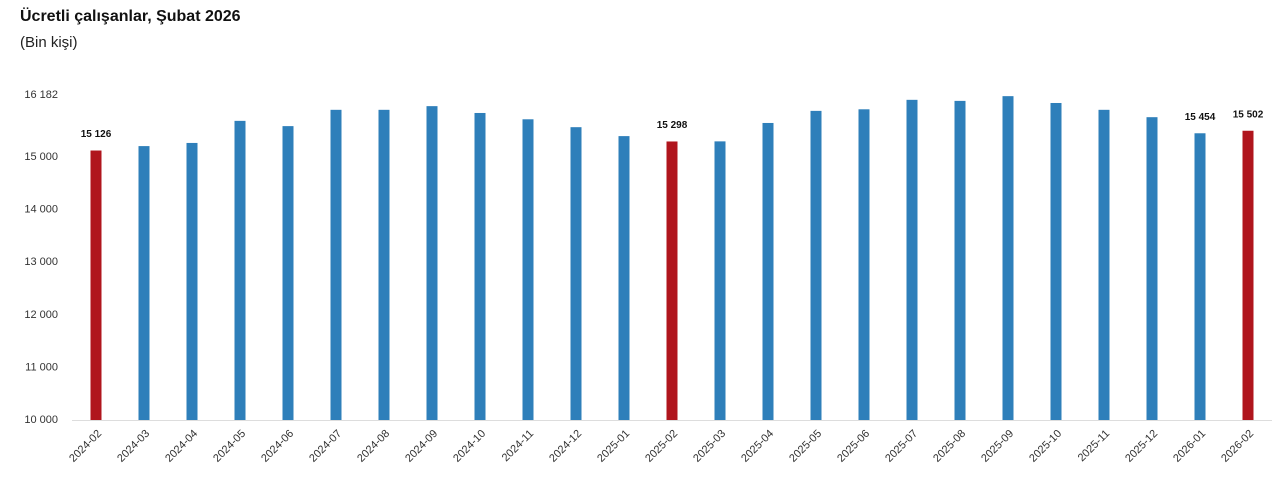 The image size is (1280, 480). What do you see at coordinates (130, 15) in the screenshot?
I see `chart-title: Ücretli çalışanlar, Şubat 2026` at bounding box center [130, 15].